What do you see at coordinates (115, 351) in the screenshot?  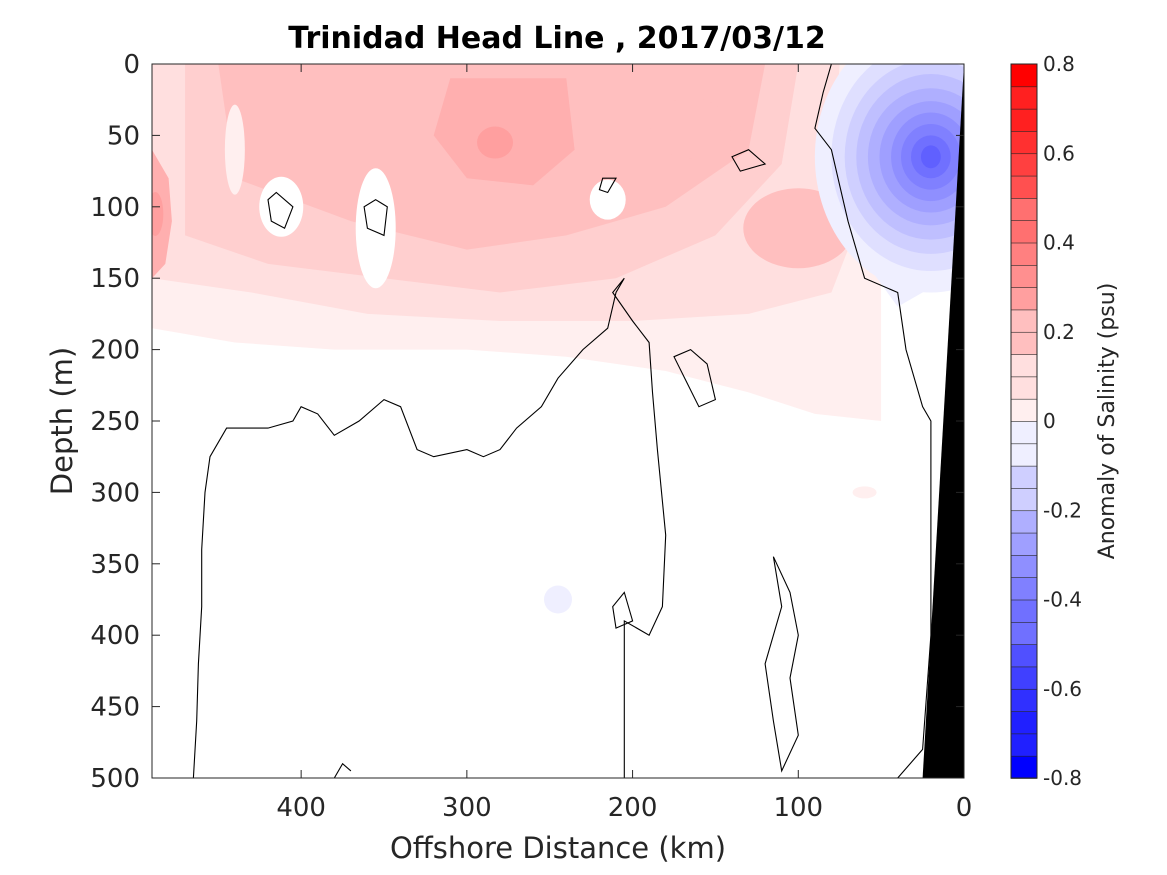 I see `y-tick-label: 200` at bounding box center [115, 351].